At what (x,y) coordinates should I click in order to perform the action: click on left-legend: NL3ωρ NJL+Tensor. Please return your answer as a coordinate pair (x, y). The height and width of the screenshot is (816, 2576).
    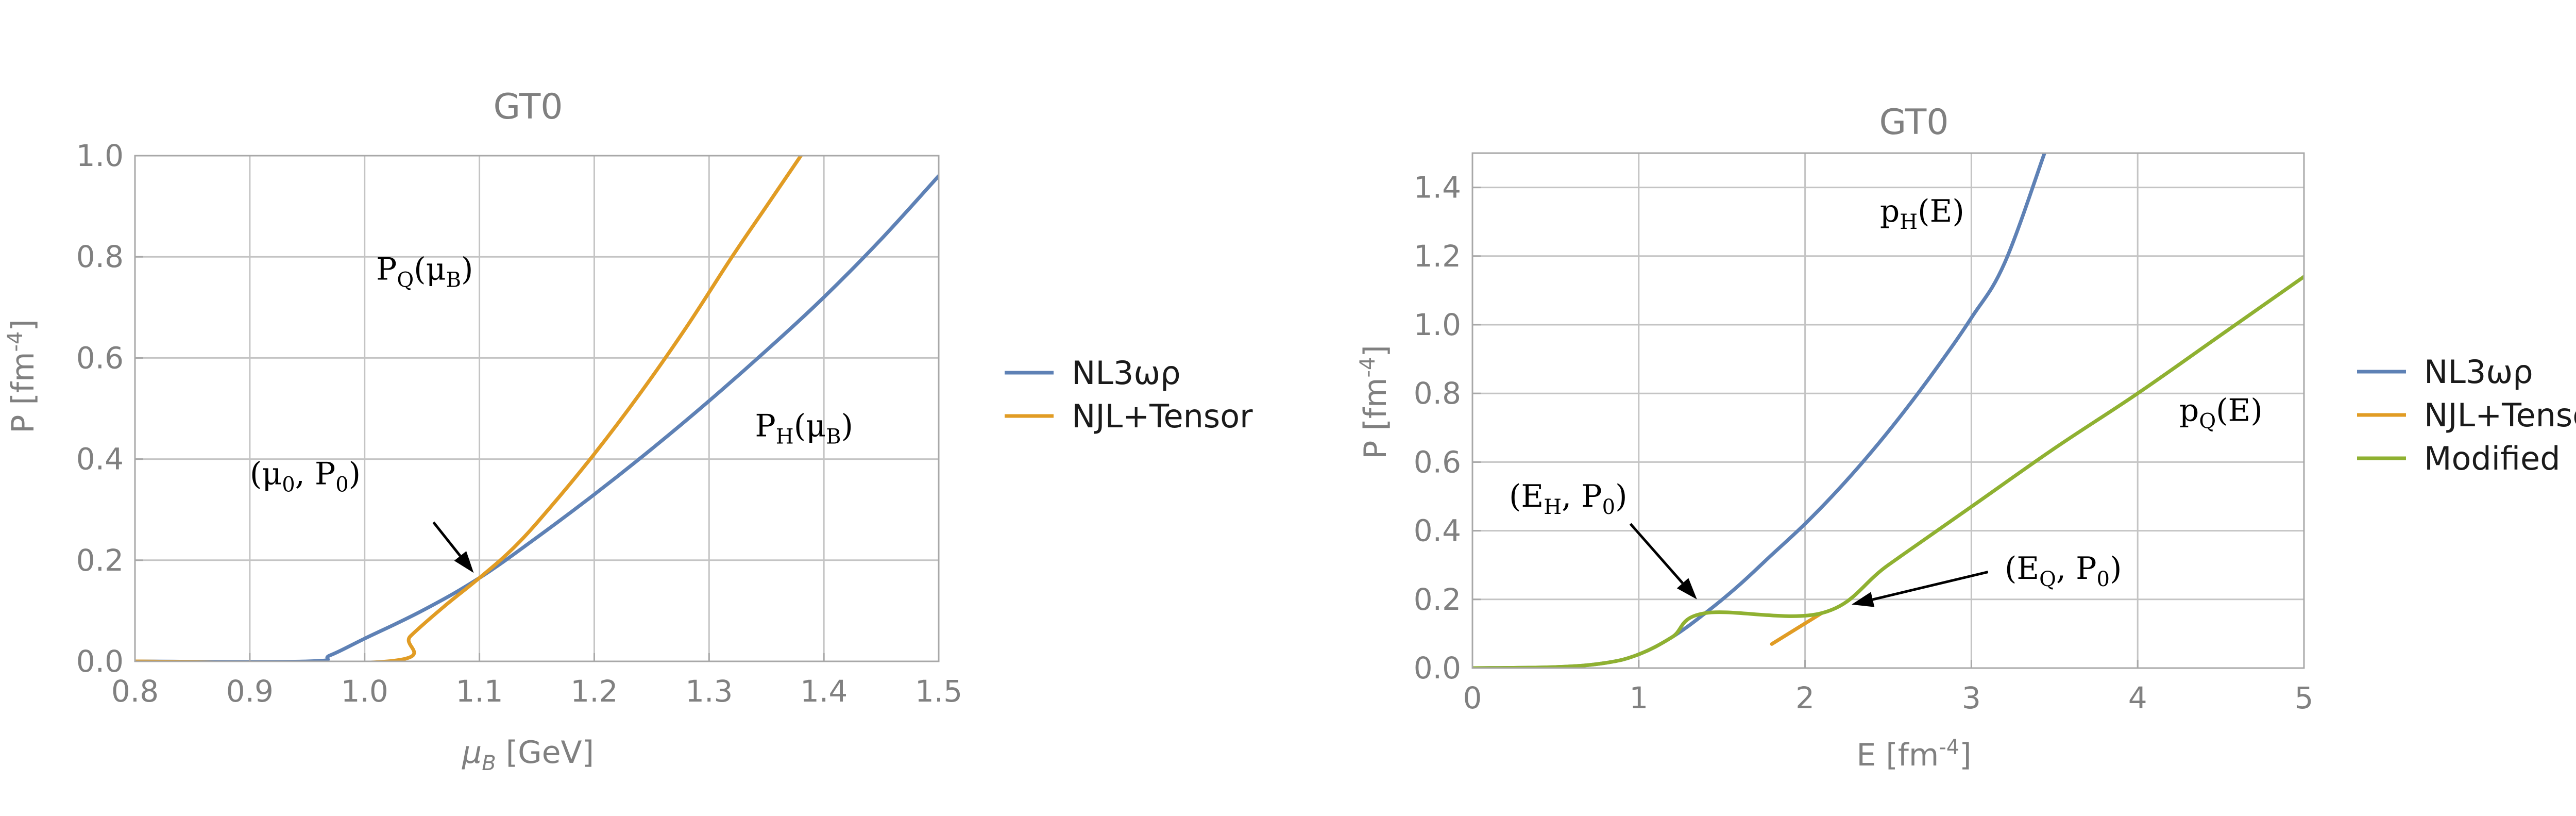
    Looking at the image, I should click on (1129, 394).